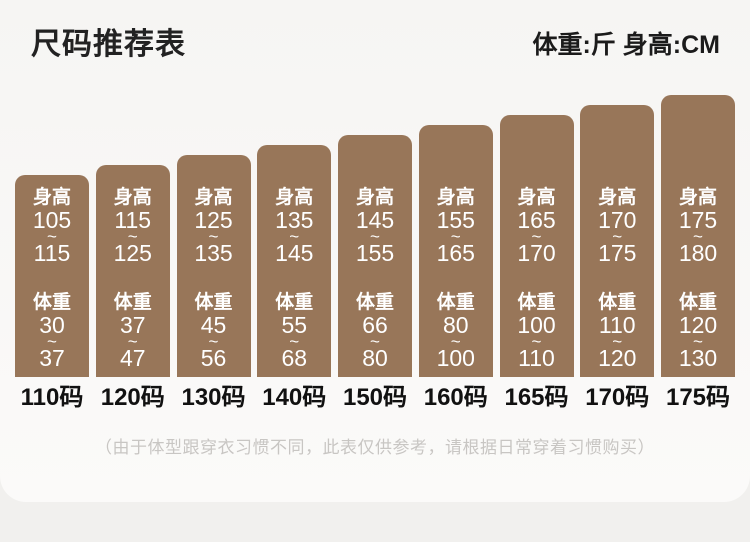  Describe the element at coordinates (213, 325) in the screenshot. I see `weight-min: 45` at that location.